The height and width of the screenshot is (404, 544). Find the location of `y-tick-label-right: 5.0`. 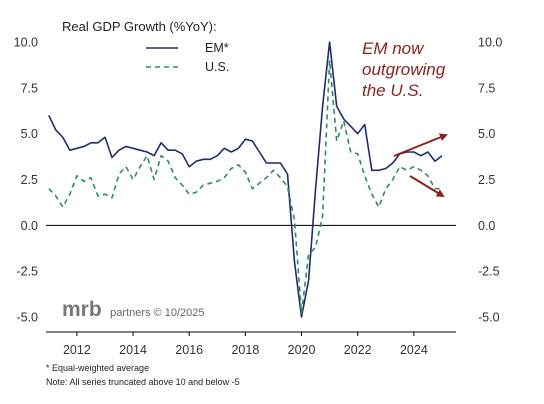

y-tick-label-right: 5.0 is located at coordinates (486, 134).